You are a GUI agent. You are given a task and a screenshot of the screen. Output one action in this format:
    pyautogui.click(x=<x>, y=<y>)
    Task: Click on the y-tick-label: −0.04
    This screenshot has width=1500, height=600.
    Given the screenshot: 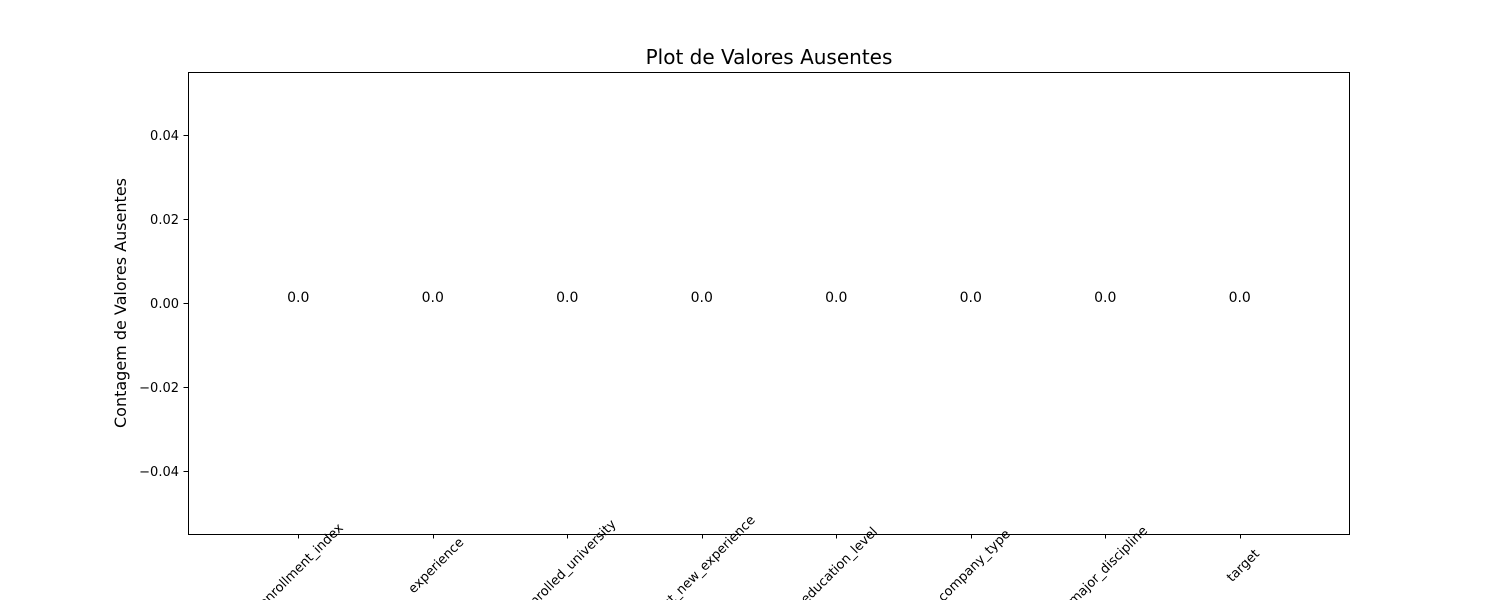 What is the action you would take?
    pyautogui.click(x=159, y=472)
    